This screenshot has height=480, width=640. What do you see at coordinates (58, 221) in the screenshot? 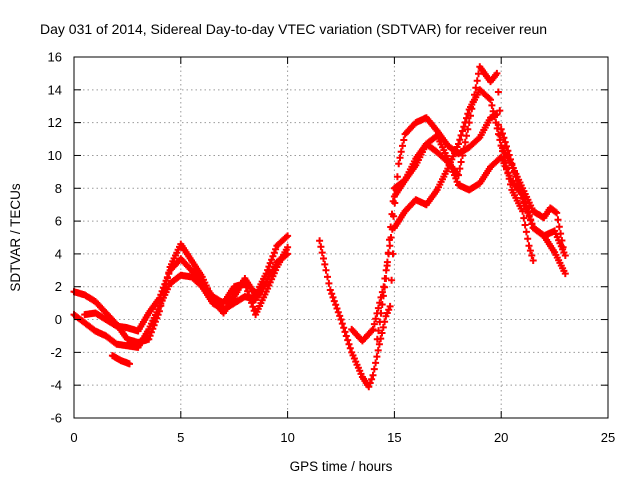
I see `y-tick-label: 6` at bounding box center [58, 221].